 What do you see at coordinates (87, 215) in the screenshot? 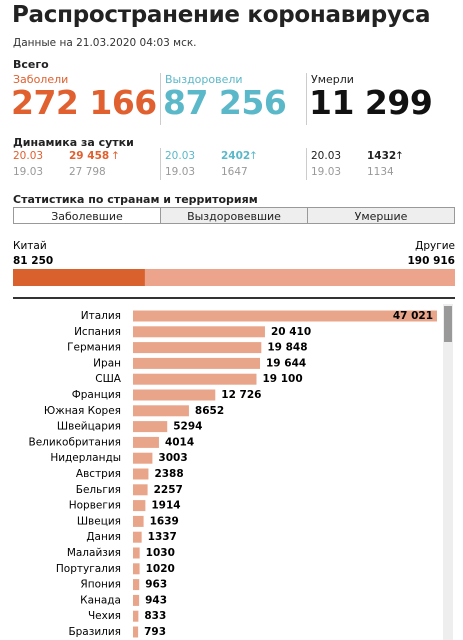
I see `tab: Заболевшие` at bounding box center [87, 215].